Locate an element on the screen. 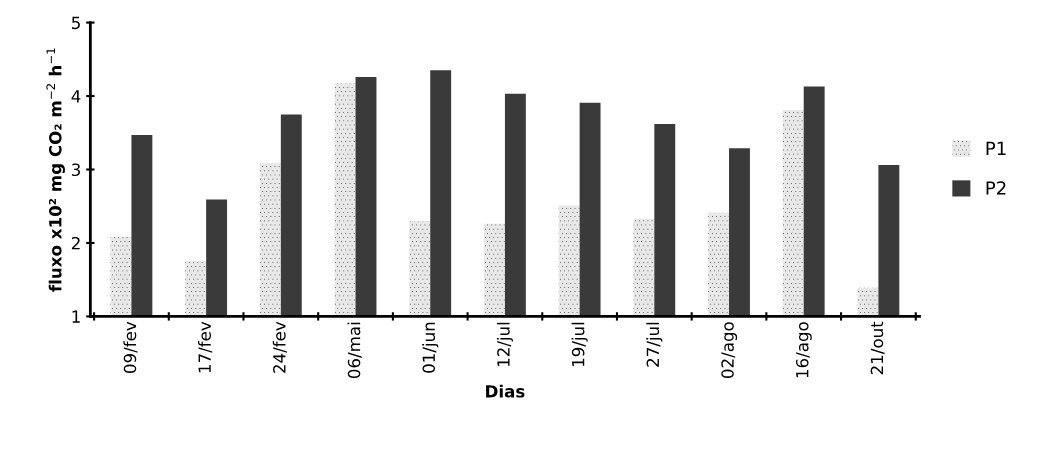 Image resolution: width=1063 pixels, height=452 pixels. x-tick-label: 17/fev is located at coordinates (205, 347).